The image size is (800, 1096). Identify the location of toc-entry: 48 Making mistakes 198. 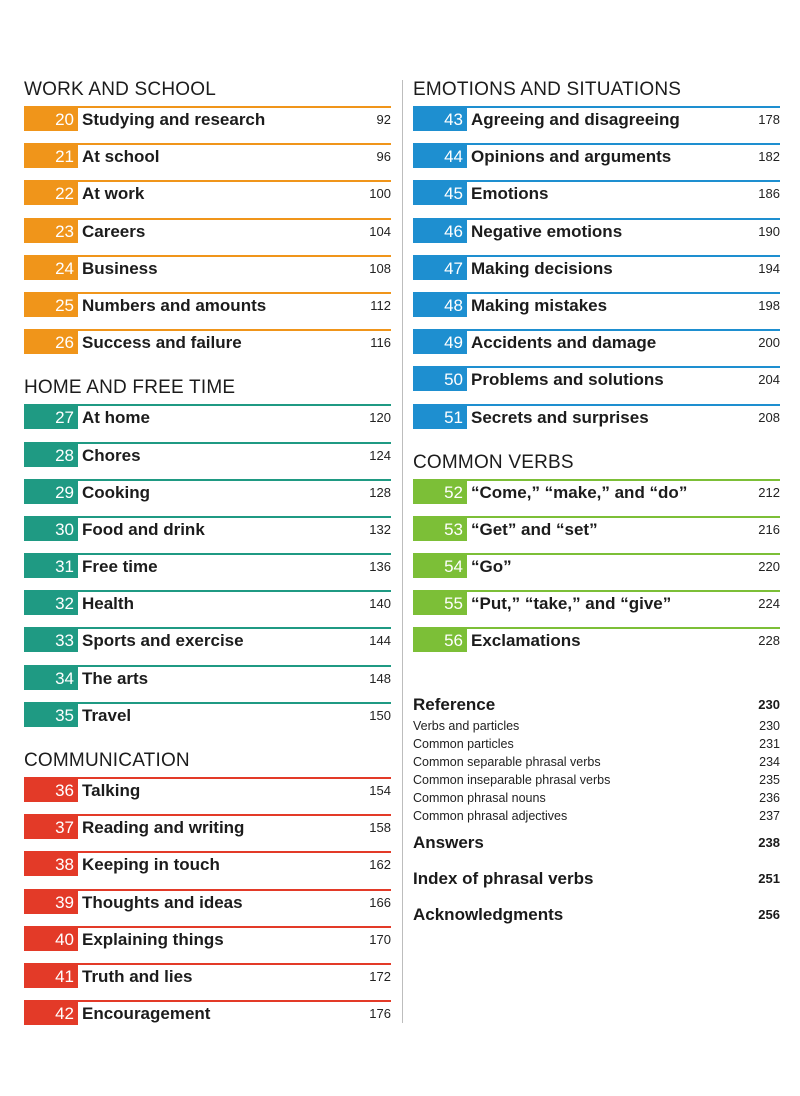
(596, 310).